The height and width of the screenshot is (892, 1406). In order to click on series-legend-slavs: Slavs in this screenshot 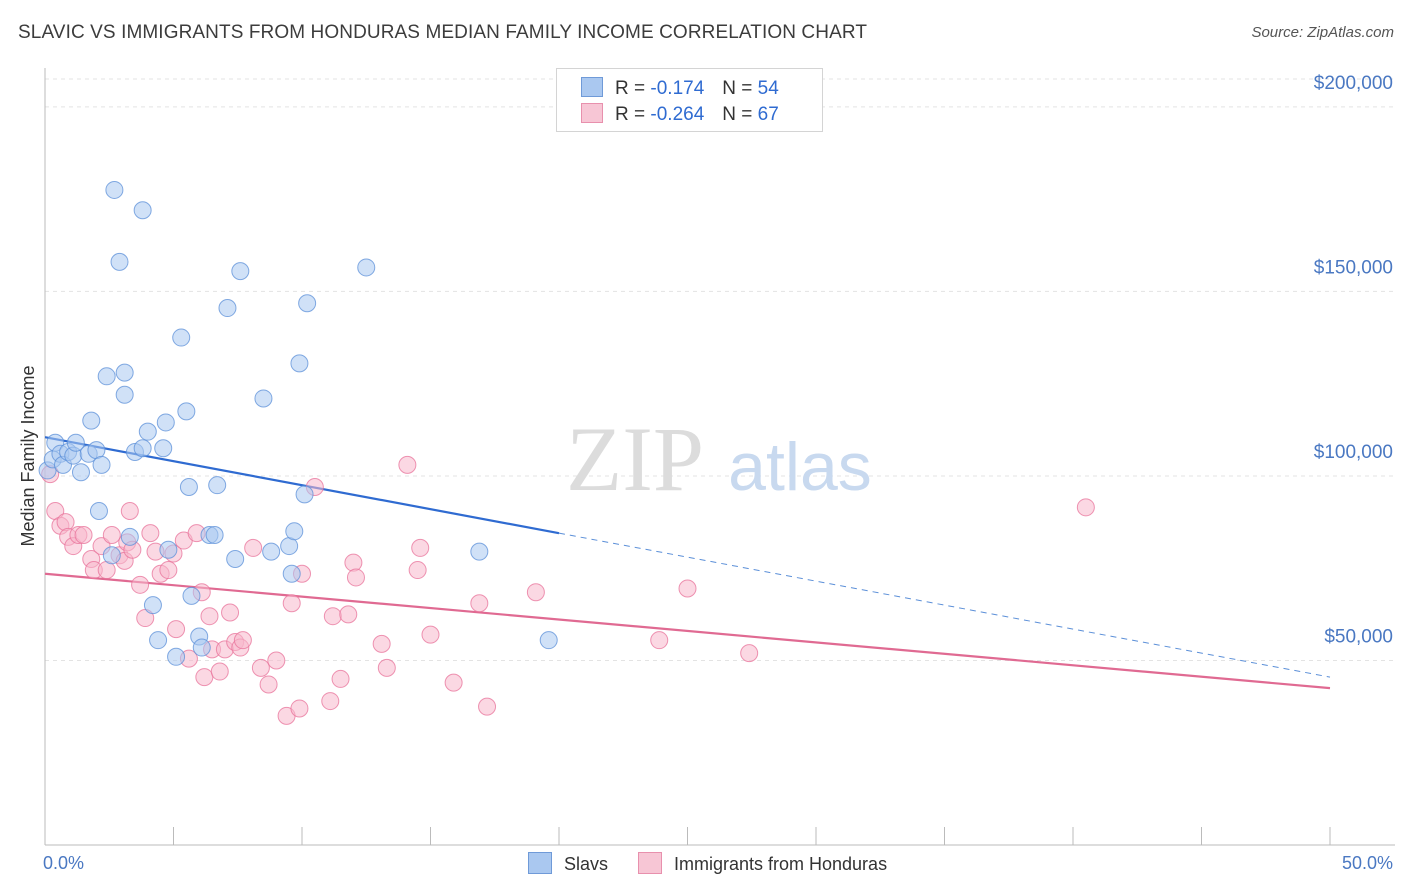, I will do `click(568, 863)`.